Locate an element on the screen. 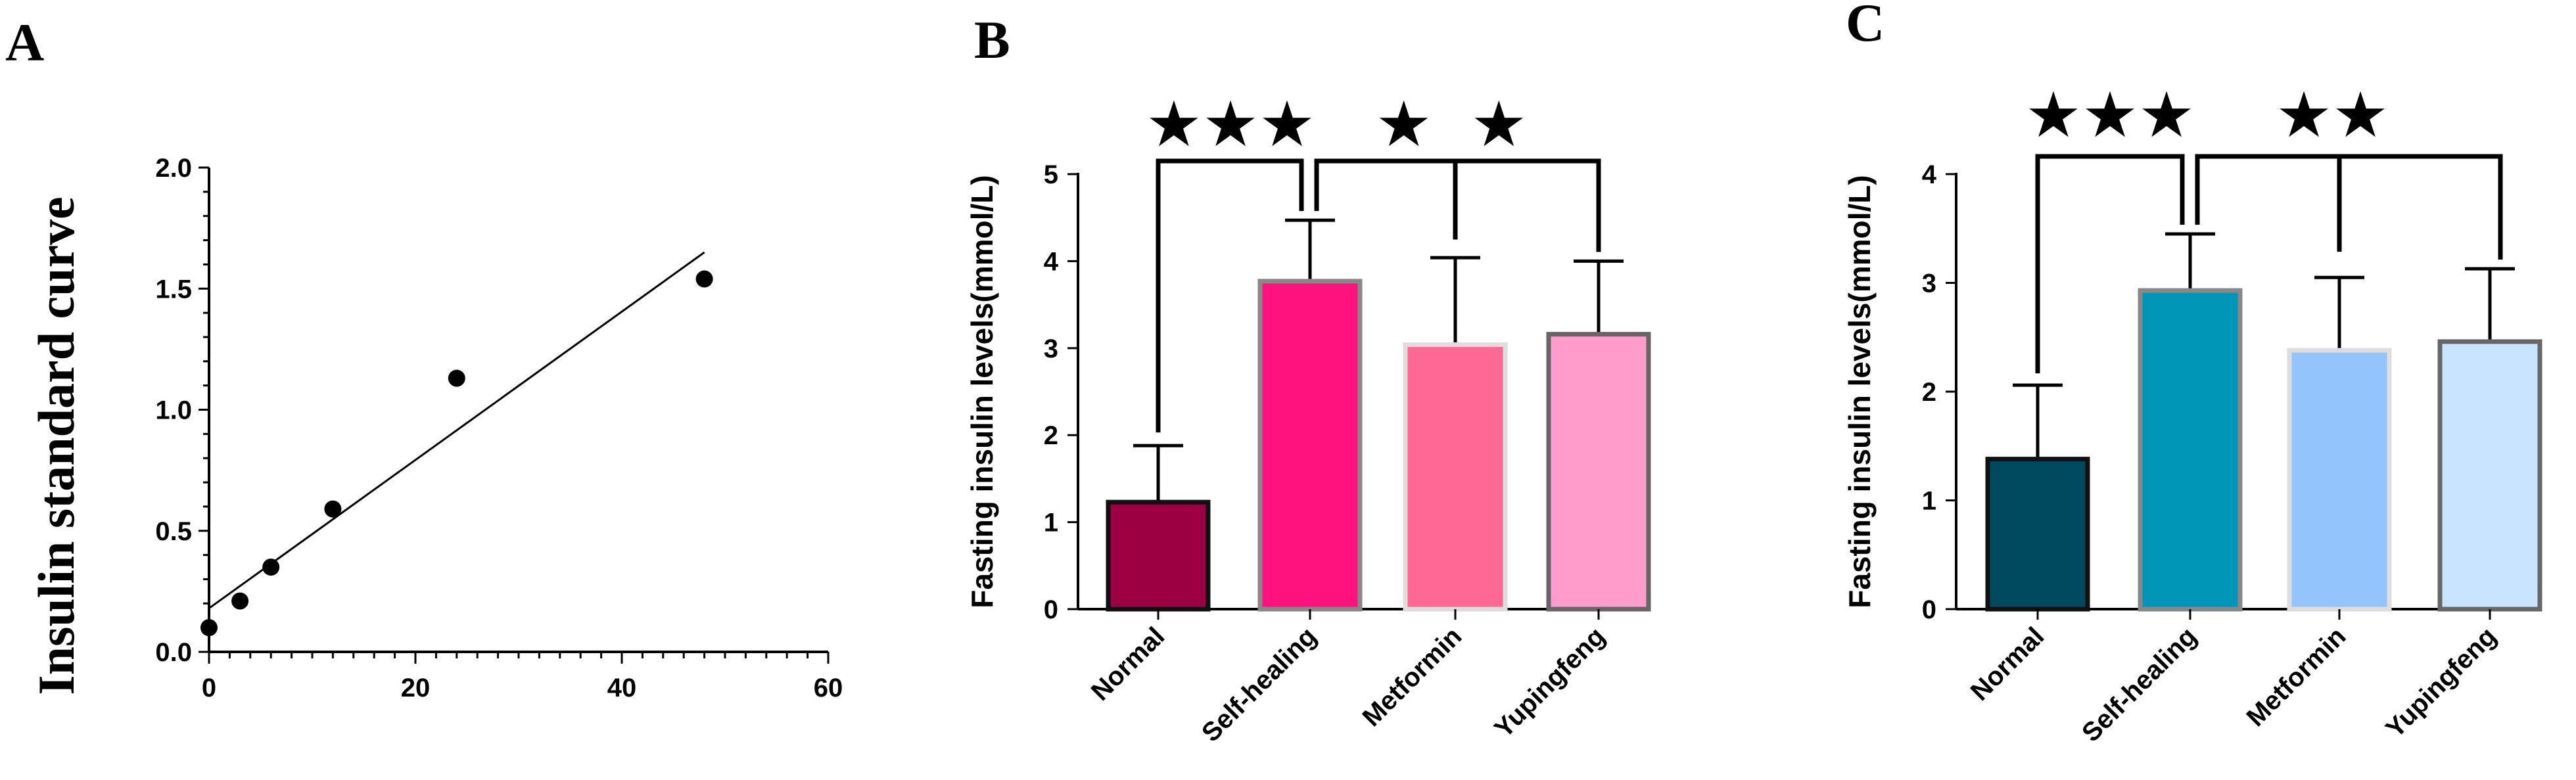 This screenshot has width=2576, height=780. panel-letter-c: C is located at coordinates (1865, 26).